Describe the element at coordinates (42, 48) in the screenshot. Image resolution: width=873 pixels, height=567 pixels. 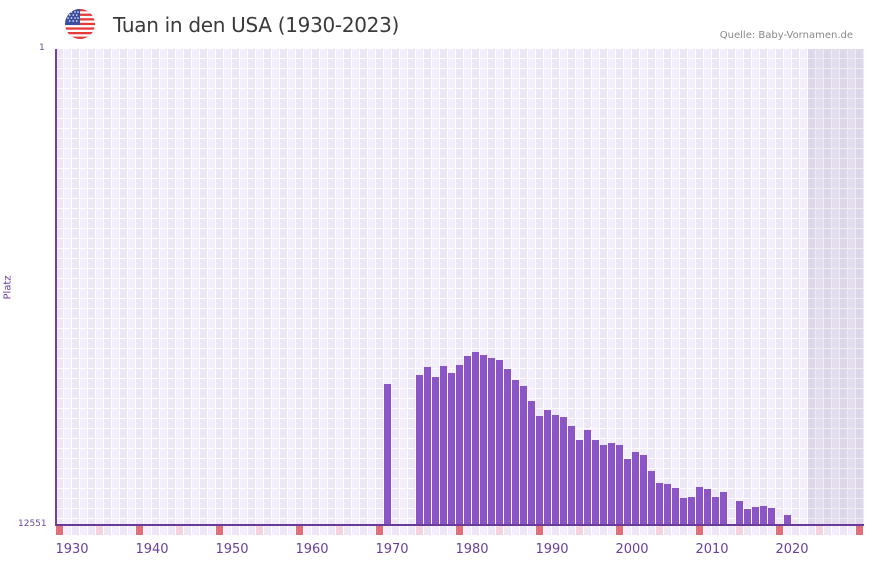
I see `y-axis-top-label: 1` at that location.